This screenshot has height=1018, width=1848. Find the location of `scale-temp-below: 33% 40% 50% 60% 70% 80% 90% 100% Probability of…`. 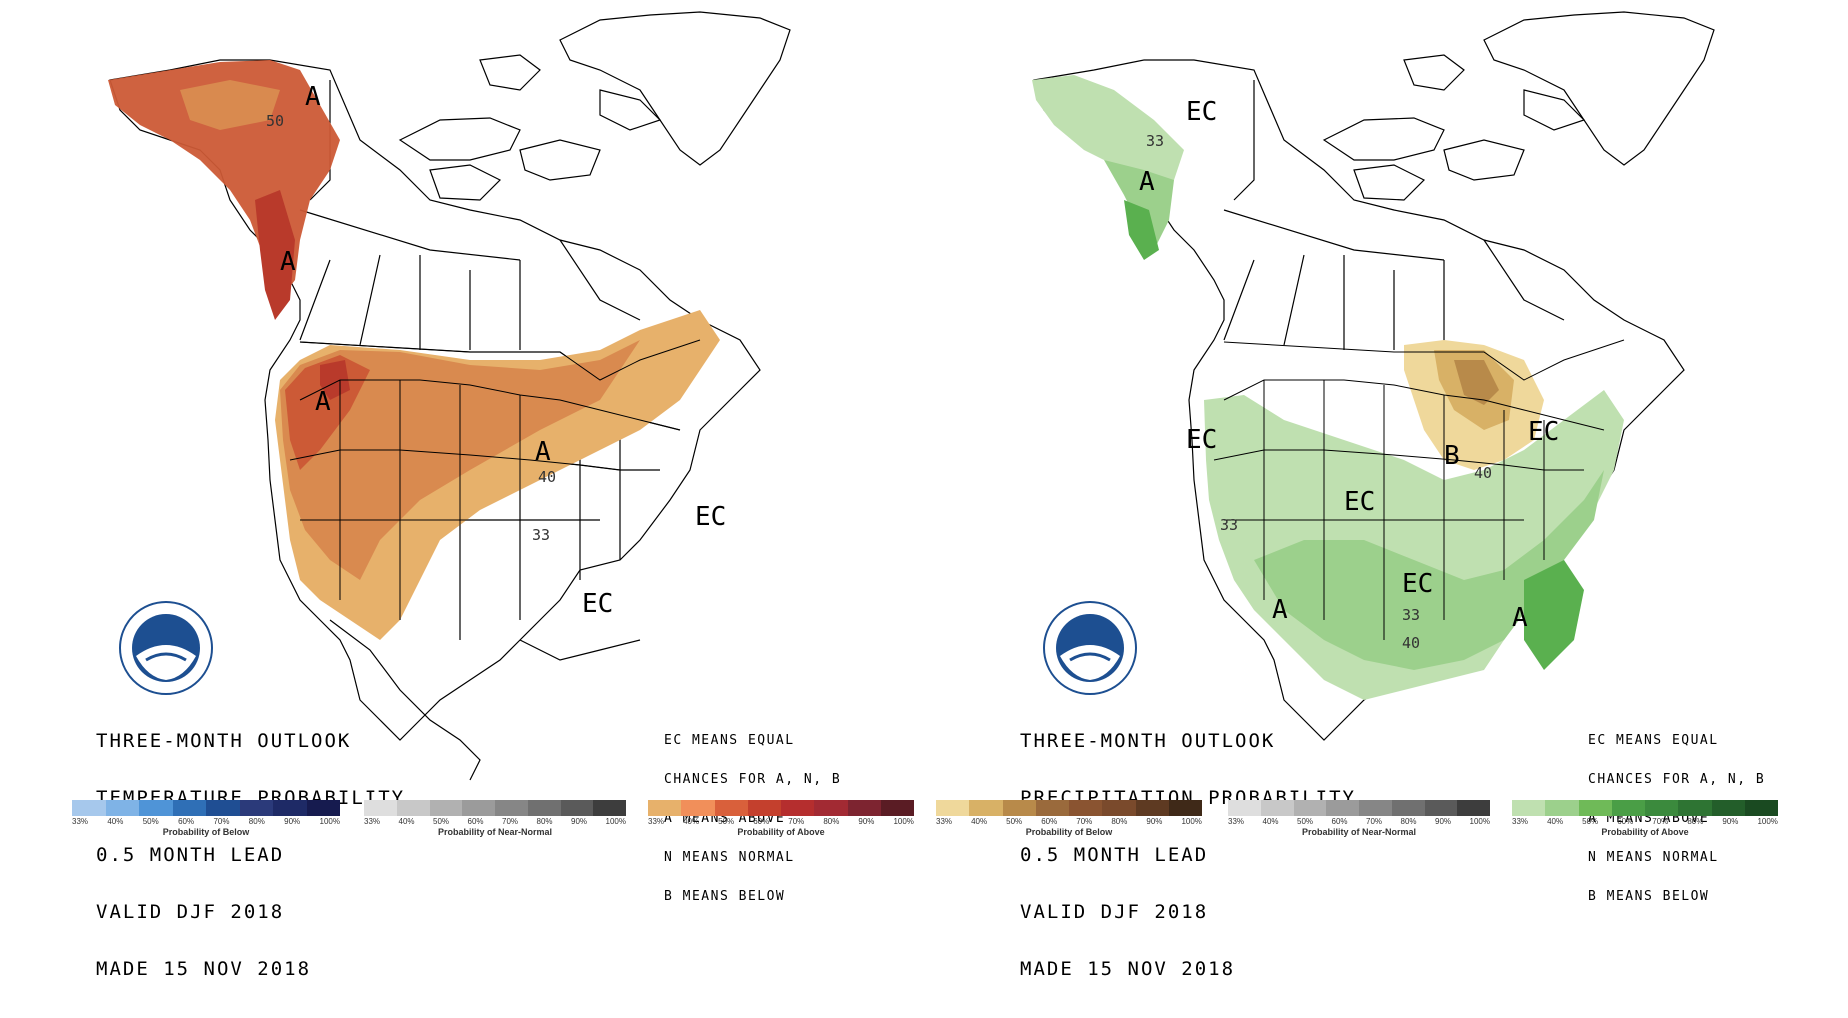

scale-temp-below: 33% 40% 50% 60% 70% 80% 90% 100% Probability of… is located at coordinates (206, 824).